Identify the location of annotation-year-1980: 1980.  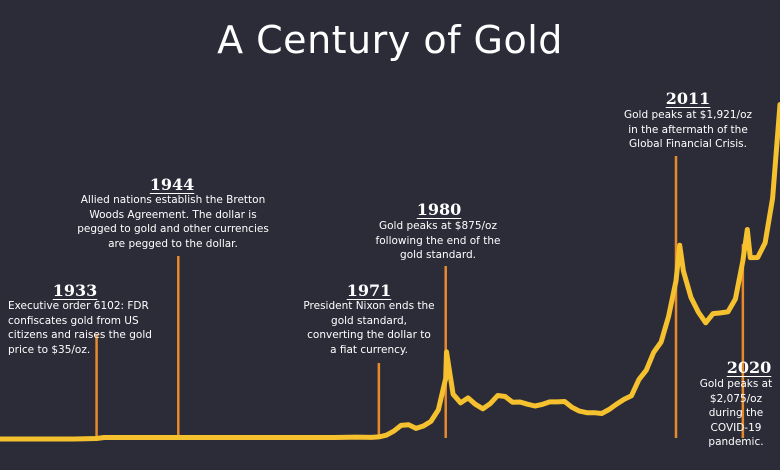
(439, 209).